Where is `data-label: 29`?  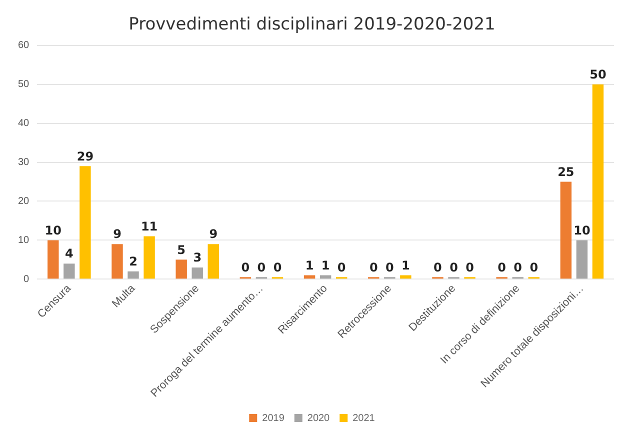
data-label: 29 is located at coordinates (85, 156).